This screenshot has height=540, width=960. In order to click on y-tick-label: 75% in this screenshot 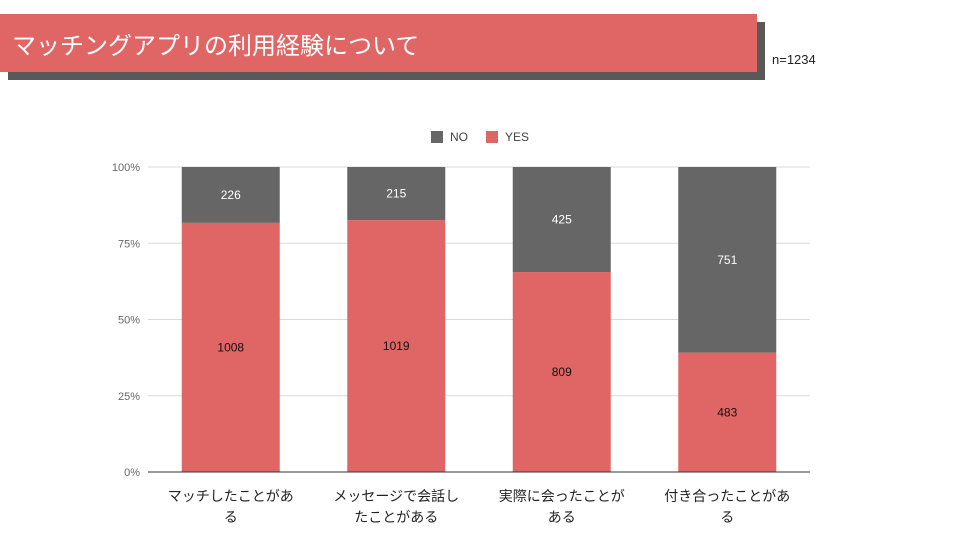, I will do `click(129, 244)`.